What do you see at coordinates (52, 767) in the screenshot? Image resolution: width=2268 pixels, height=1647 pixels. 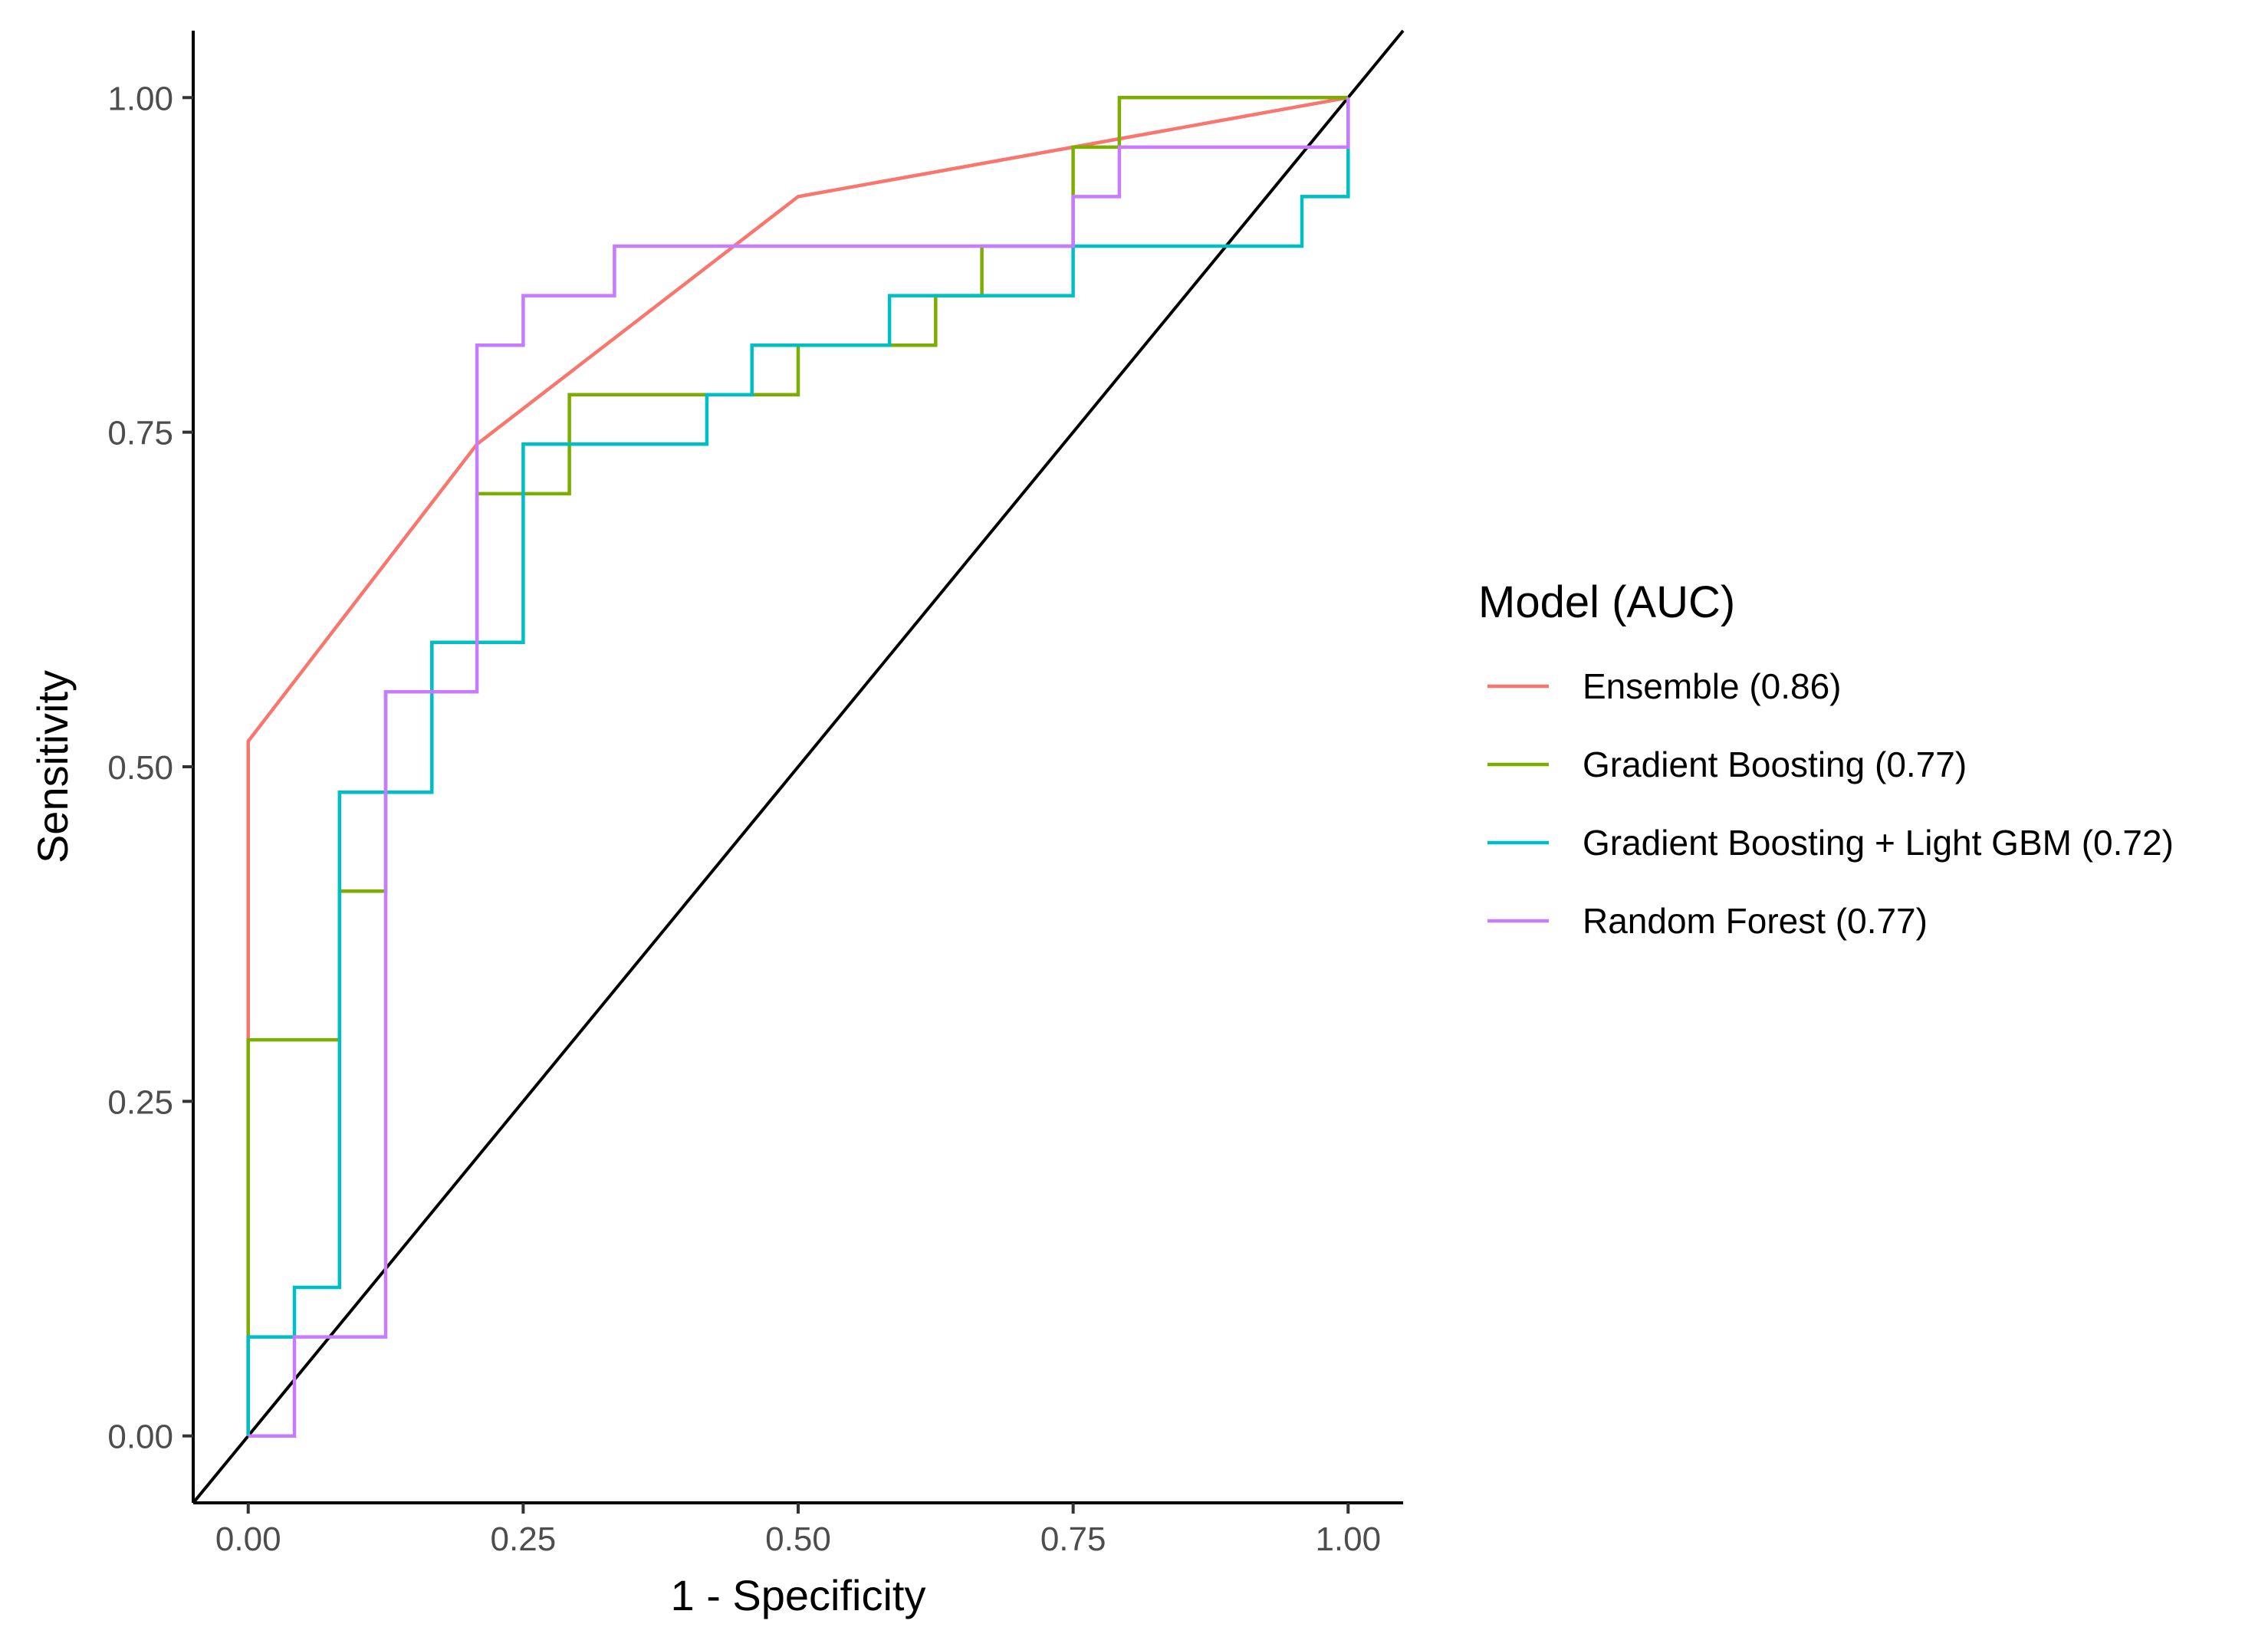 I see `y-axis-title: Sensitivity` at bounding box center [52, 767].